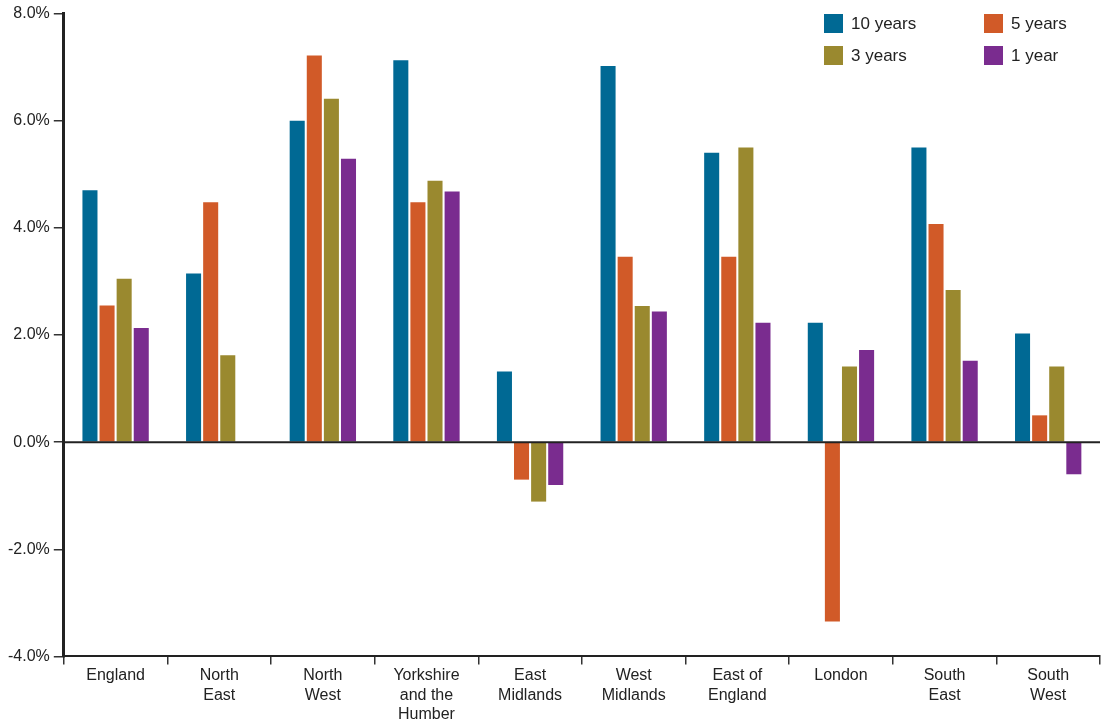 This screenshot has height=726, width=1102. I want to click on y-tick-label: 4.0%, so click(31, 227).